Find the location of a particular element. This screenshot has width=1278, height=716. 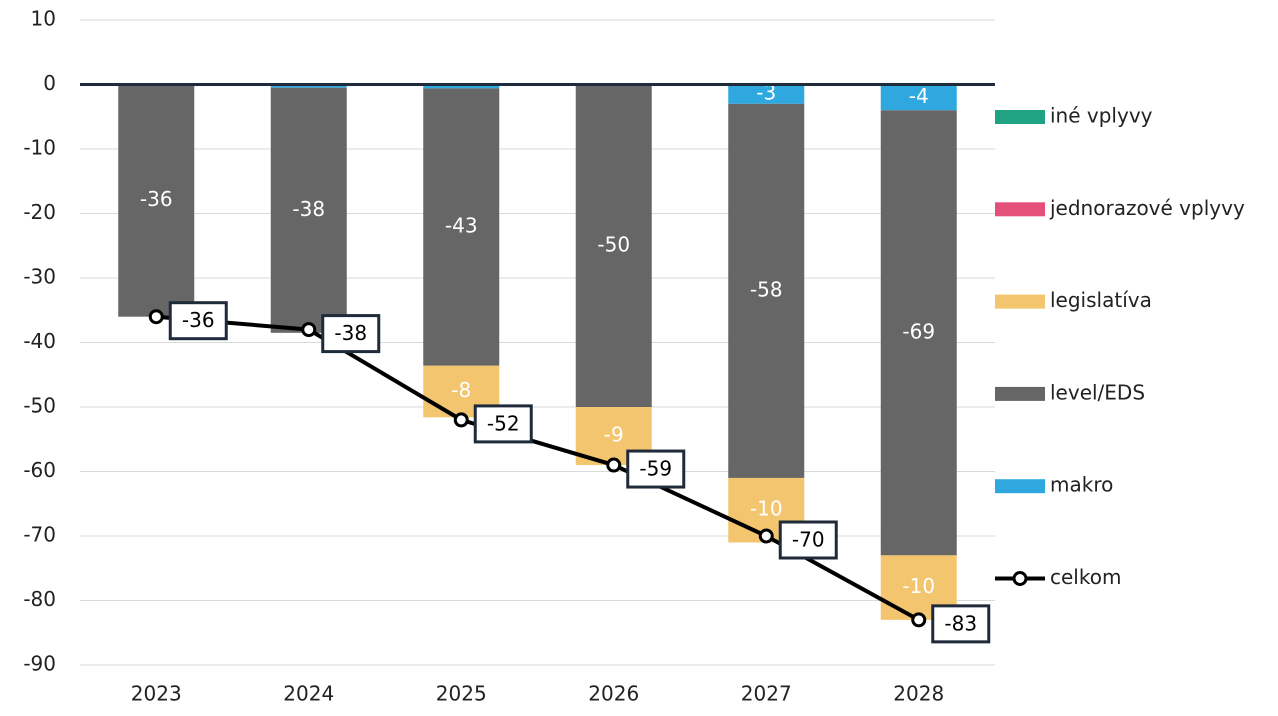

legend-label: makro is located at coordinates (1081, 485).